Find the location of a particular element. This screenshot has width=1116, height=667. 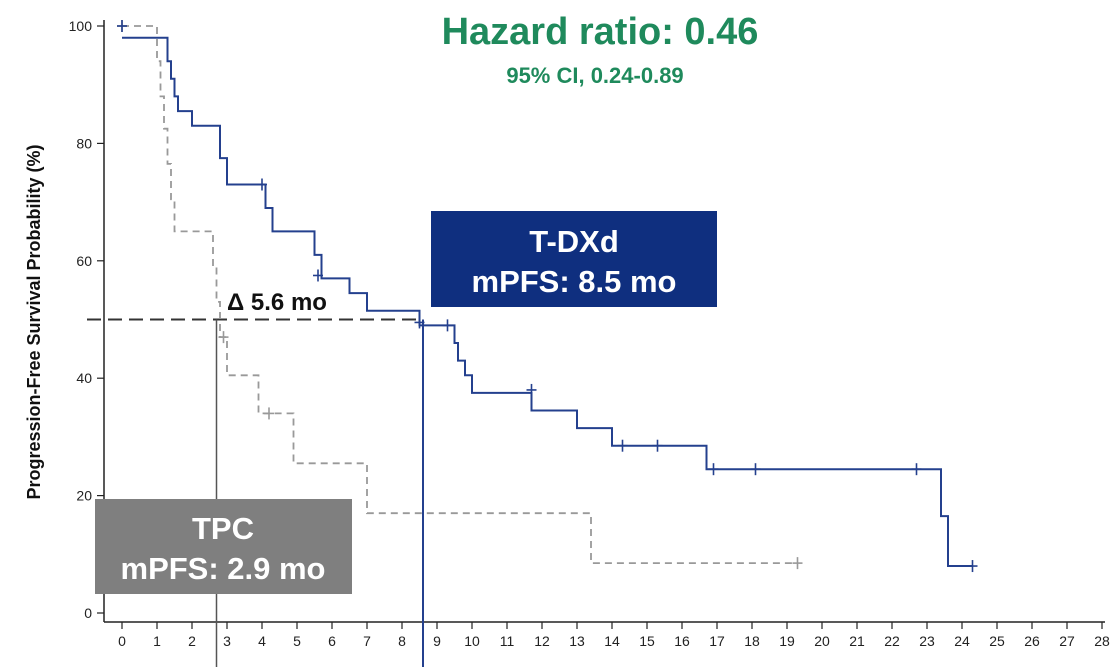

x-tick-label: 13 is located at coordinates (577, 641).